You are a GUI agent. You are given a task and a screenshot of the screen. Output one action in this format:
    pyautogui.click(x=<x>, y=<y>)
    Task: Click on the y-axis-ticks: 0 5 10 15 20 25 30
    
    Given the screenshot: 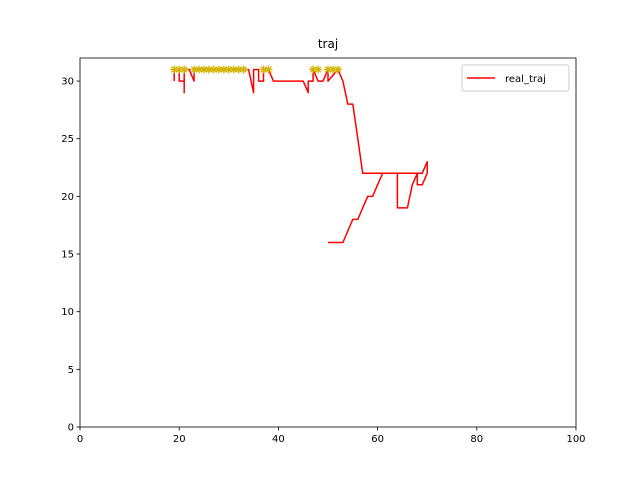 What is the action you would take?
    pyautogui.click(x=70, y=255)
    